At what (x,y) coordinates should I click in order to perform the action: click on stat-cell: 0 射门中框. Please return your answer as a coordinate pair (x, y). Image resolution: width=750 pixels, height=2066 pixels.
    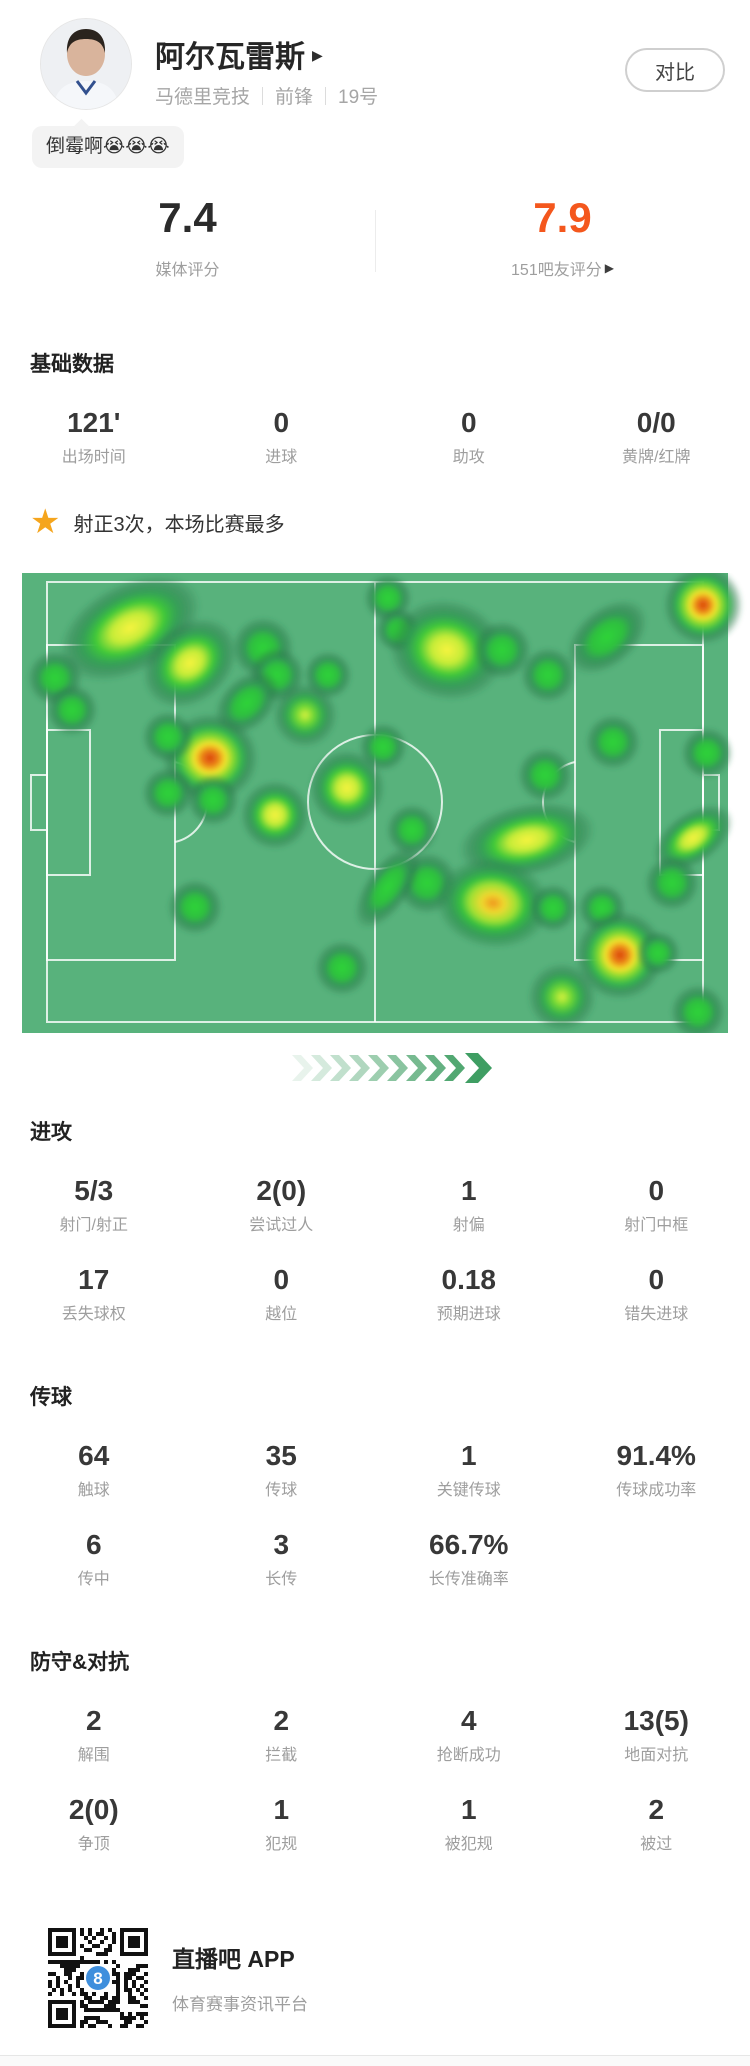
    Looking at the image, I should click on (656, 1205).